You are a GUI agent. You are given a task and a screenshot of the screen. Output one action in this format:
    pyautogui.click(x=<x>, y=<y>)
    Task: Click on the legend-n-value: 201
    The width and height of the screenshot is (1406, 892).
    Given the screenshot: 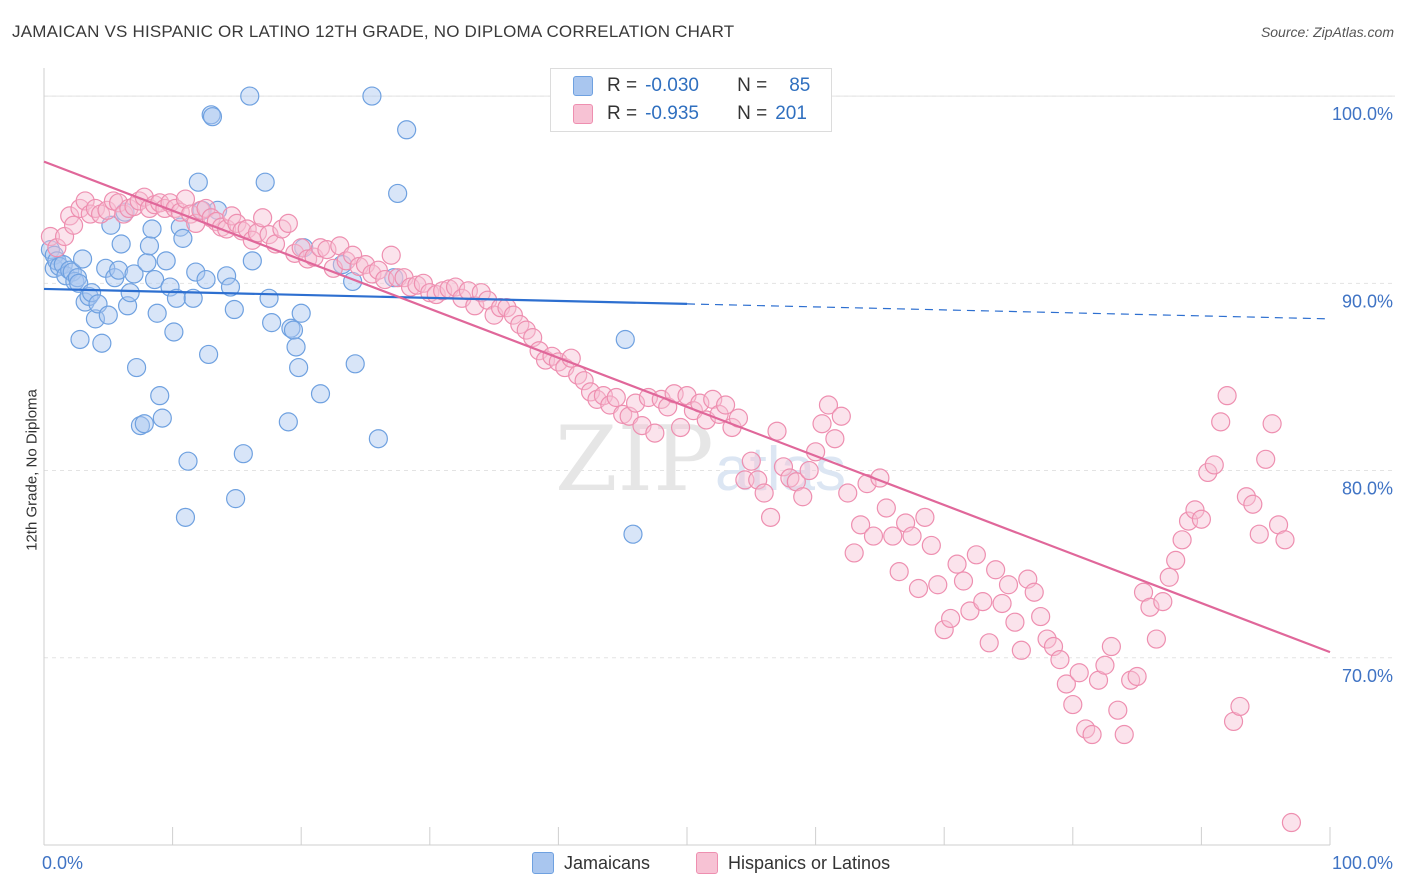 What is the action you would take?
    pyautogui.click(x=791, y=113)
    